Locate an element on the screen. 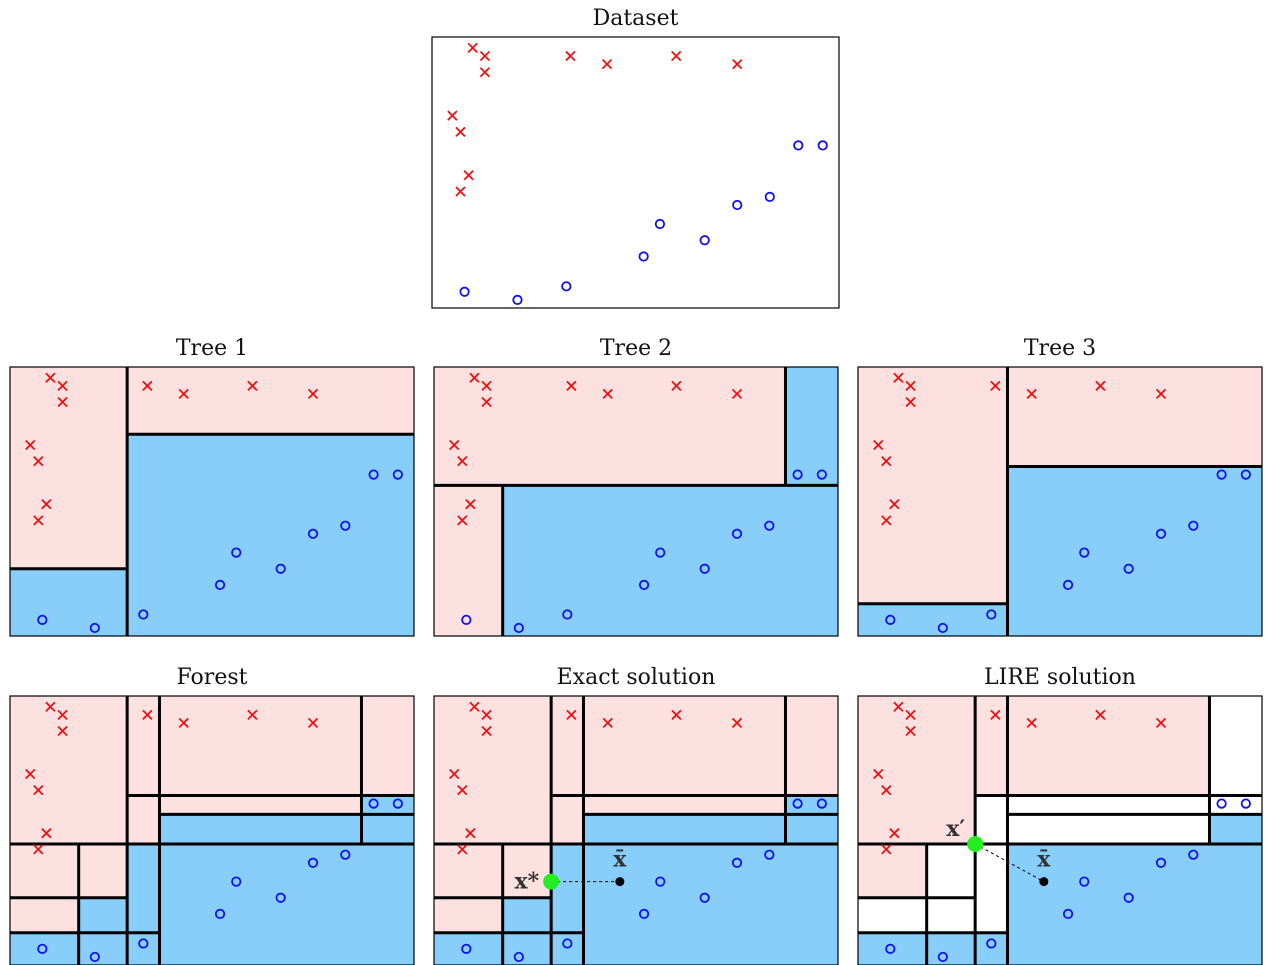  panel-forest: Forest is located at coordinates (212, 815).